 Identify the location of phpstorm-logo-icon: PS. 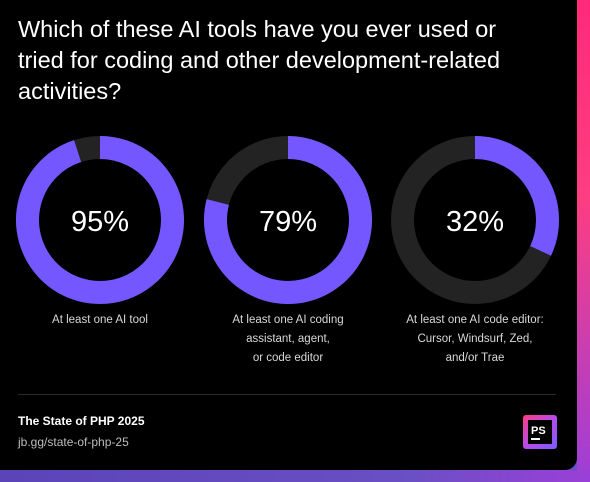
(540, 432).